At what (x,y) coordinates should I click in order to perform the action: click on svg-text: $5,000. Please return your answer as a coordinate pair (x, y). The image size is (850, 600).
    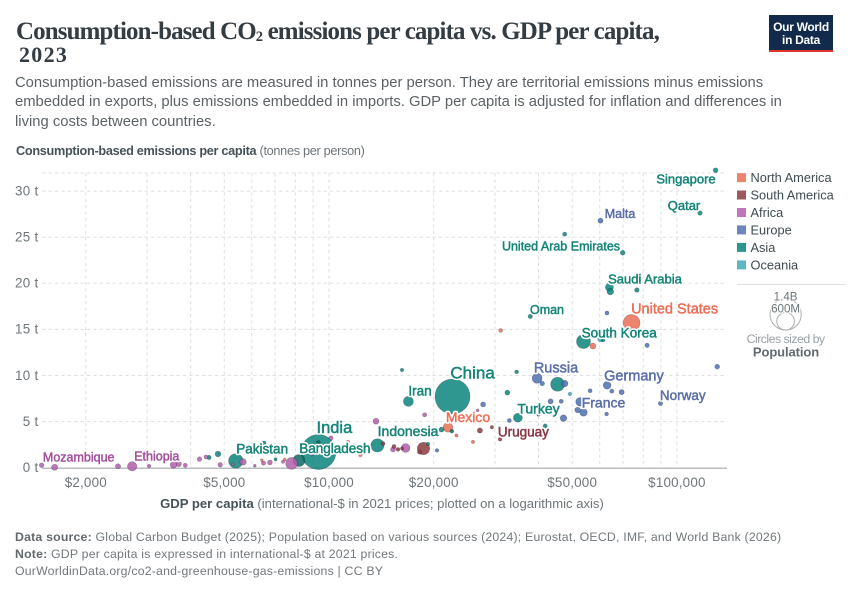
    Looking at the image, I should click on (224, 482).